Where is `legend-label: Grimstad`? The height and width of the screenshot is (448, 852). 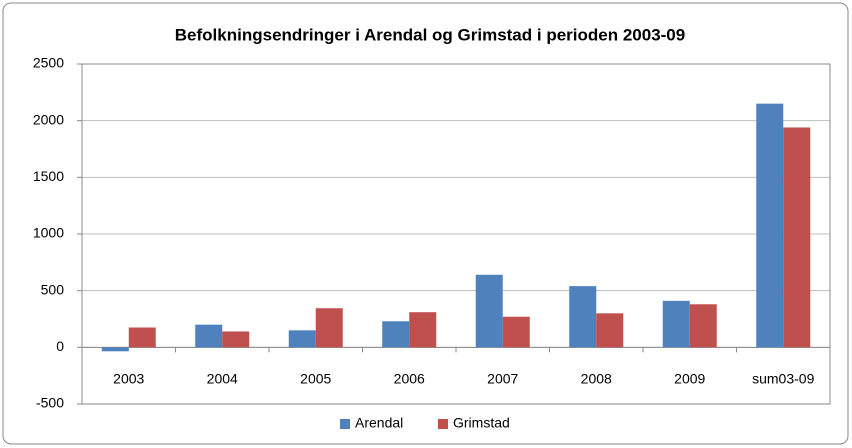 legend-label: Grimstad is located at coordinates (481, 423).